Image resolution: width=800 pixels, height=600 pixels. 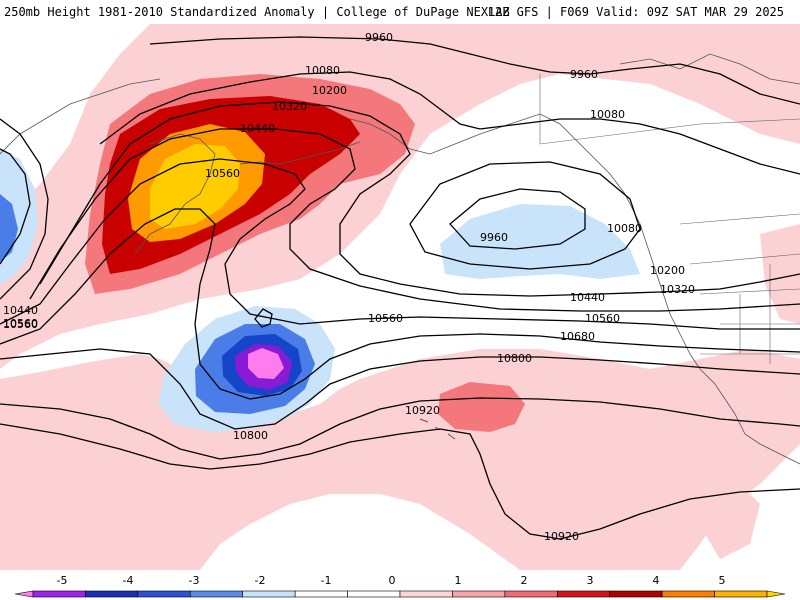 I want to click on contour-9960-closed, so click(x=517, y=219).